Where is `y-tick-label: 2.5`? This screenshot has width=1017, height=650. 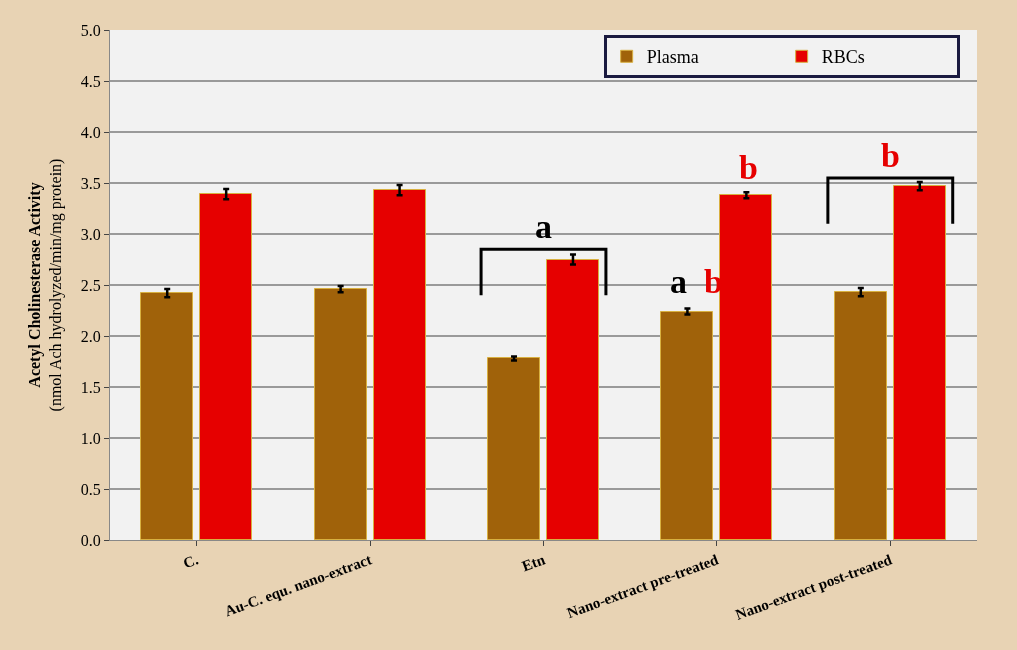
y-tick-label: 2.5 is located at coordinates (90, 285).